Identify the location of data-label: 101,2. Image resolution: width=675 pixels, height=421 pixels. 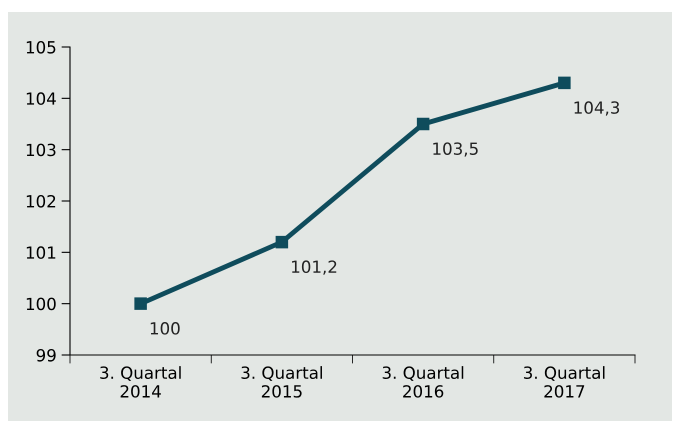
(314, 267).